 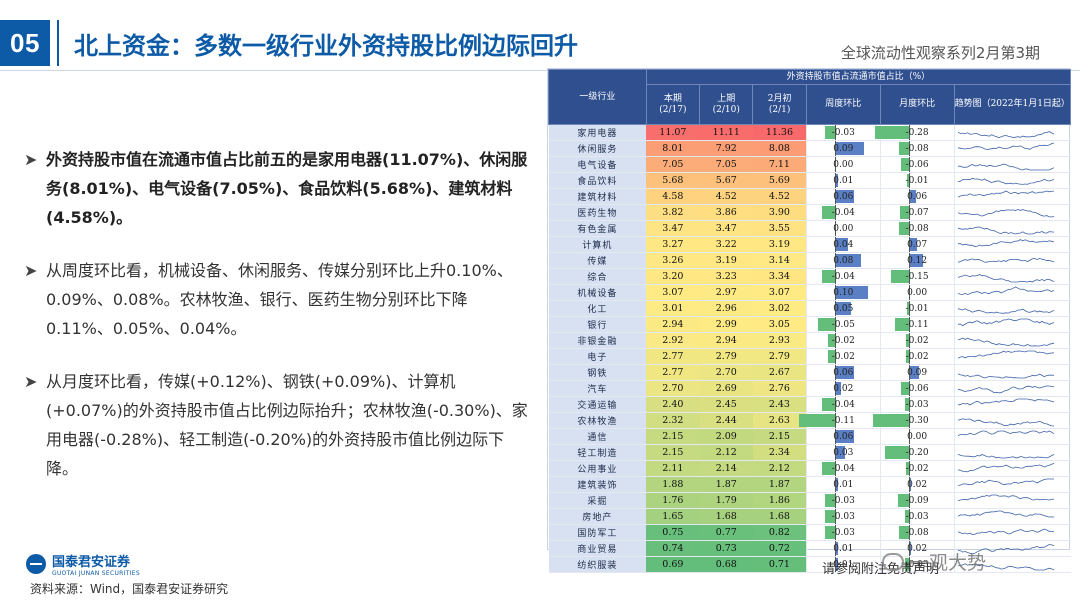 I want to click on value-cell-prev: 2.94, so click(x=726, y=340).